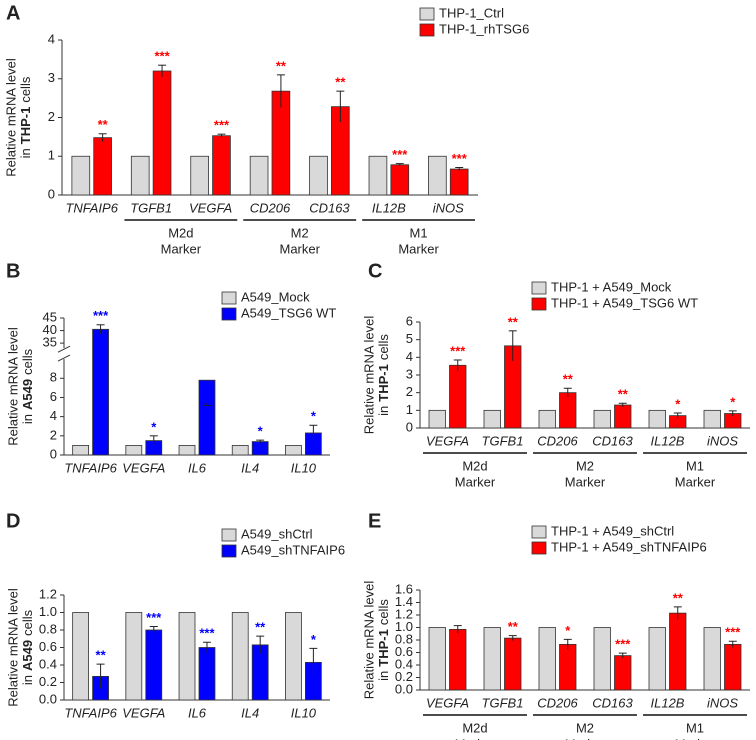  What do you see at coordinates (612, 530) in the screenshot?
I see `legend-label: THP-1 + A549_shCtrl` at bounding box center [612, 530].